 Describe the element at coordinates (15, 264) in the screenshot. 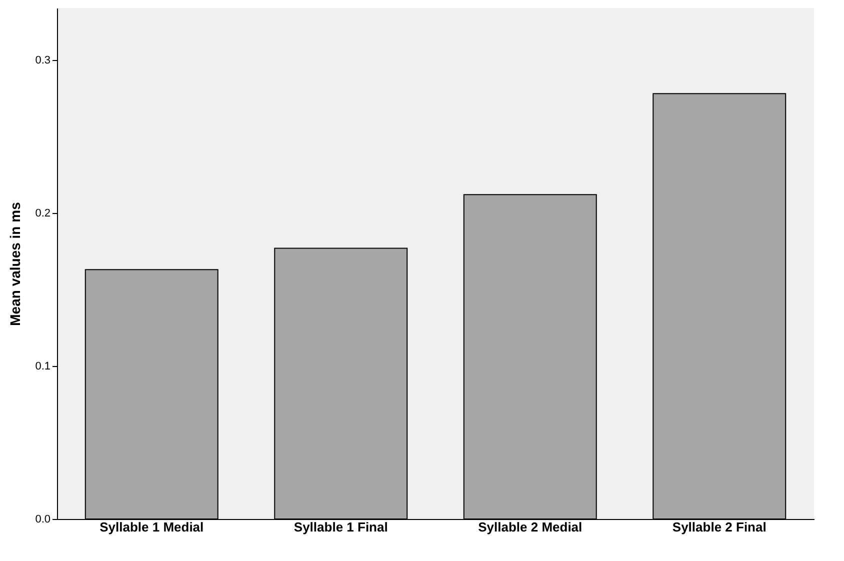

I see `y-axis-title: Mean values in ms` at that location.